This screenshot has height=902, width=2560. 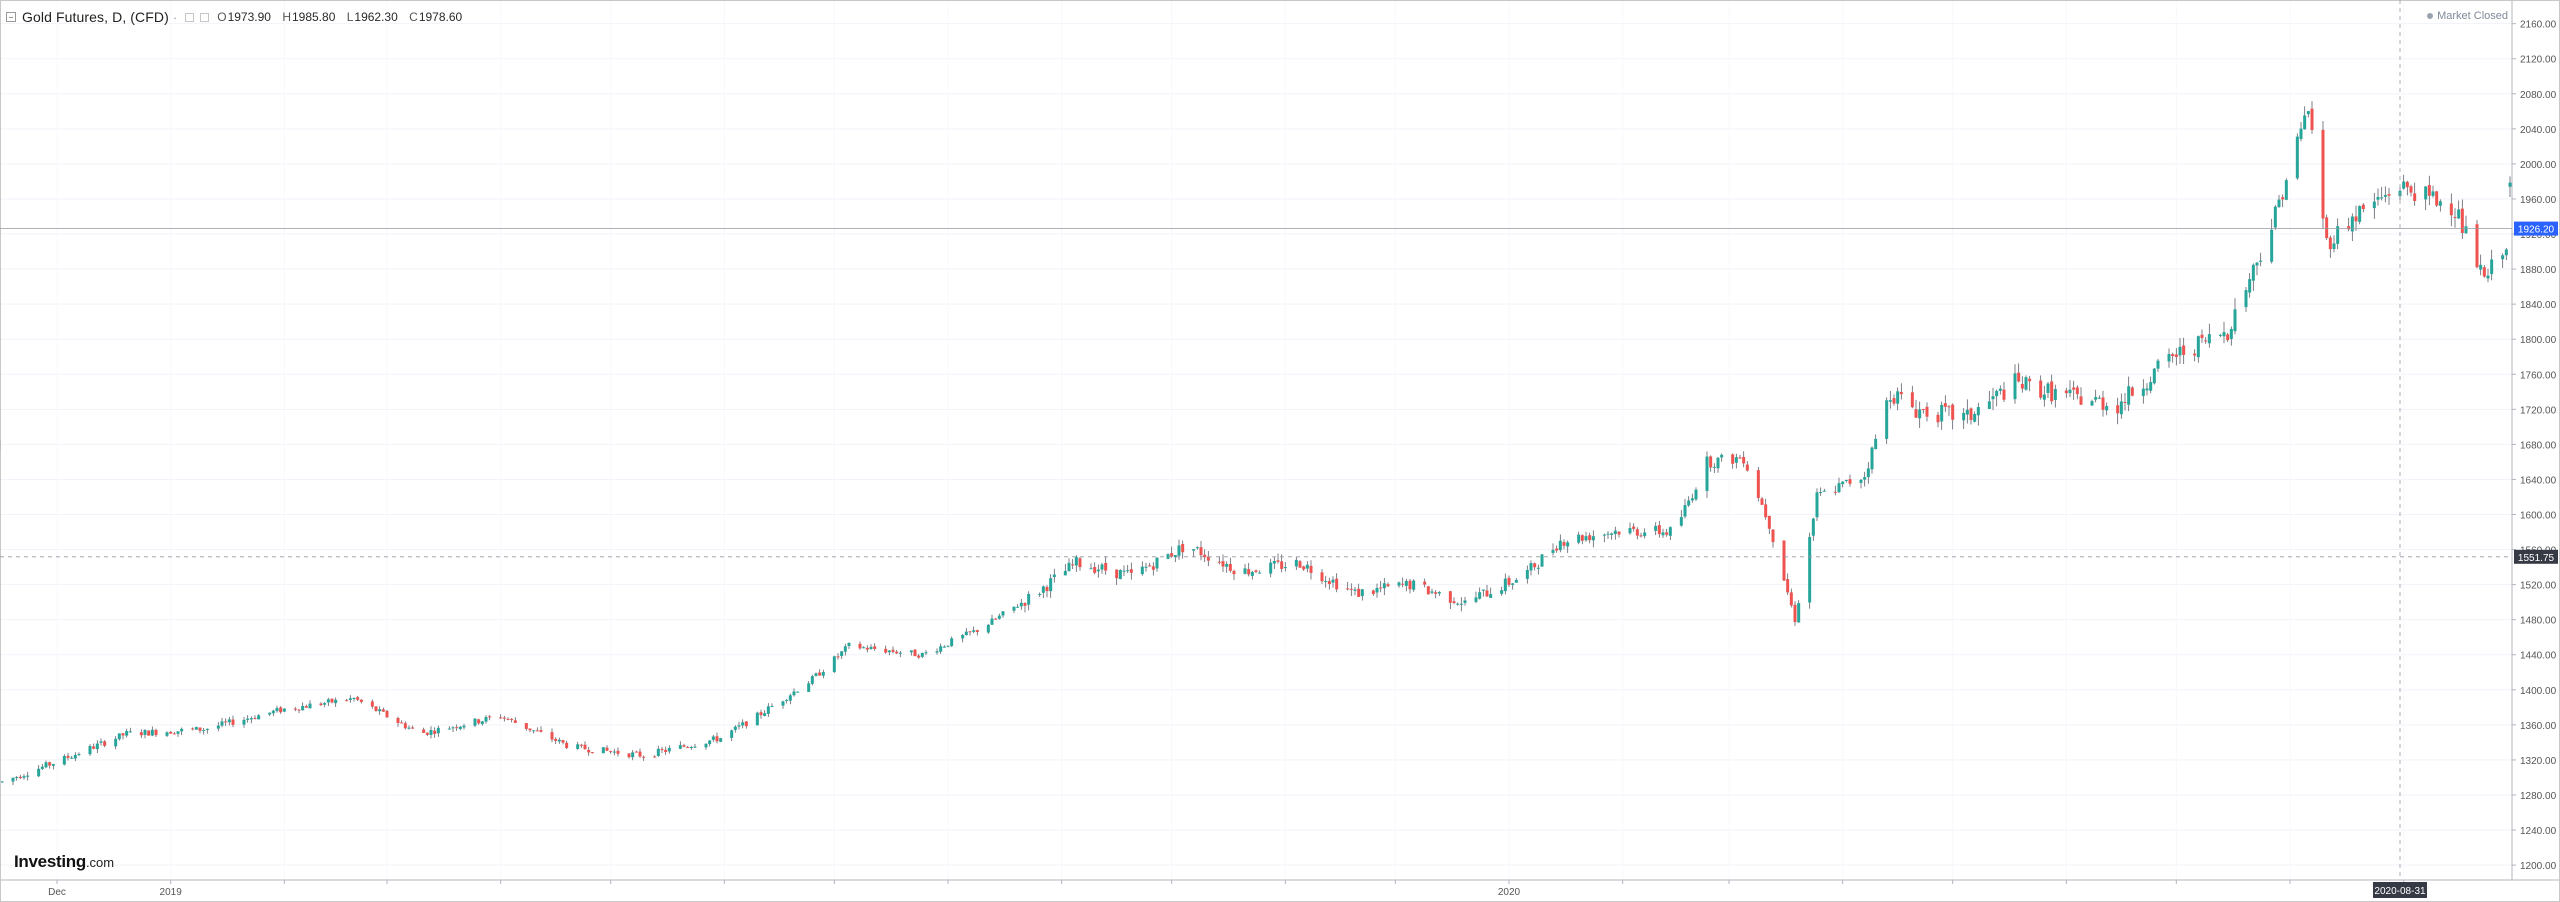 I want to click on x-tick-label: Dec, so click(x=57, y=892).